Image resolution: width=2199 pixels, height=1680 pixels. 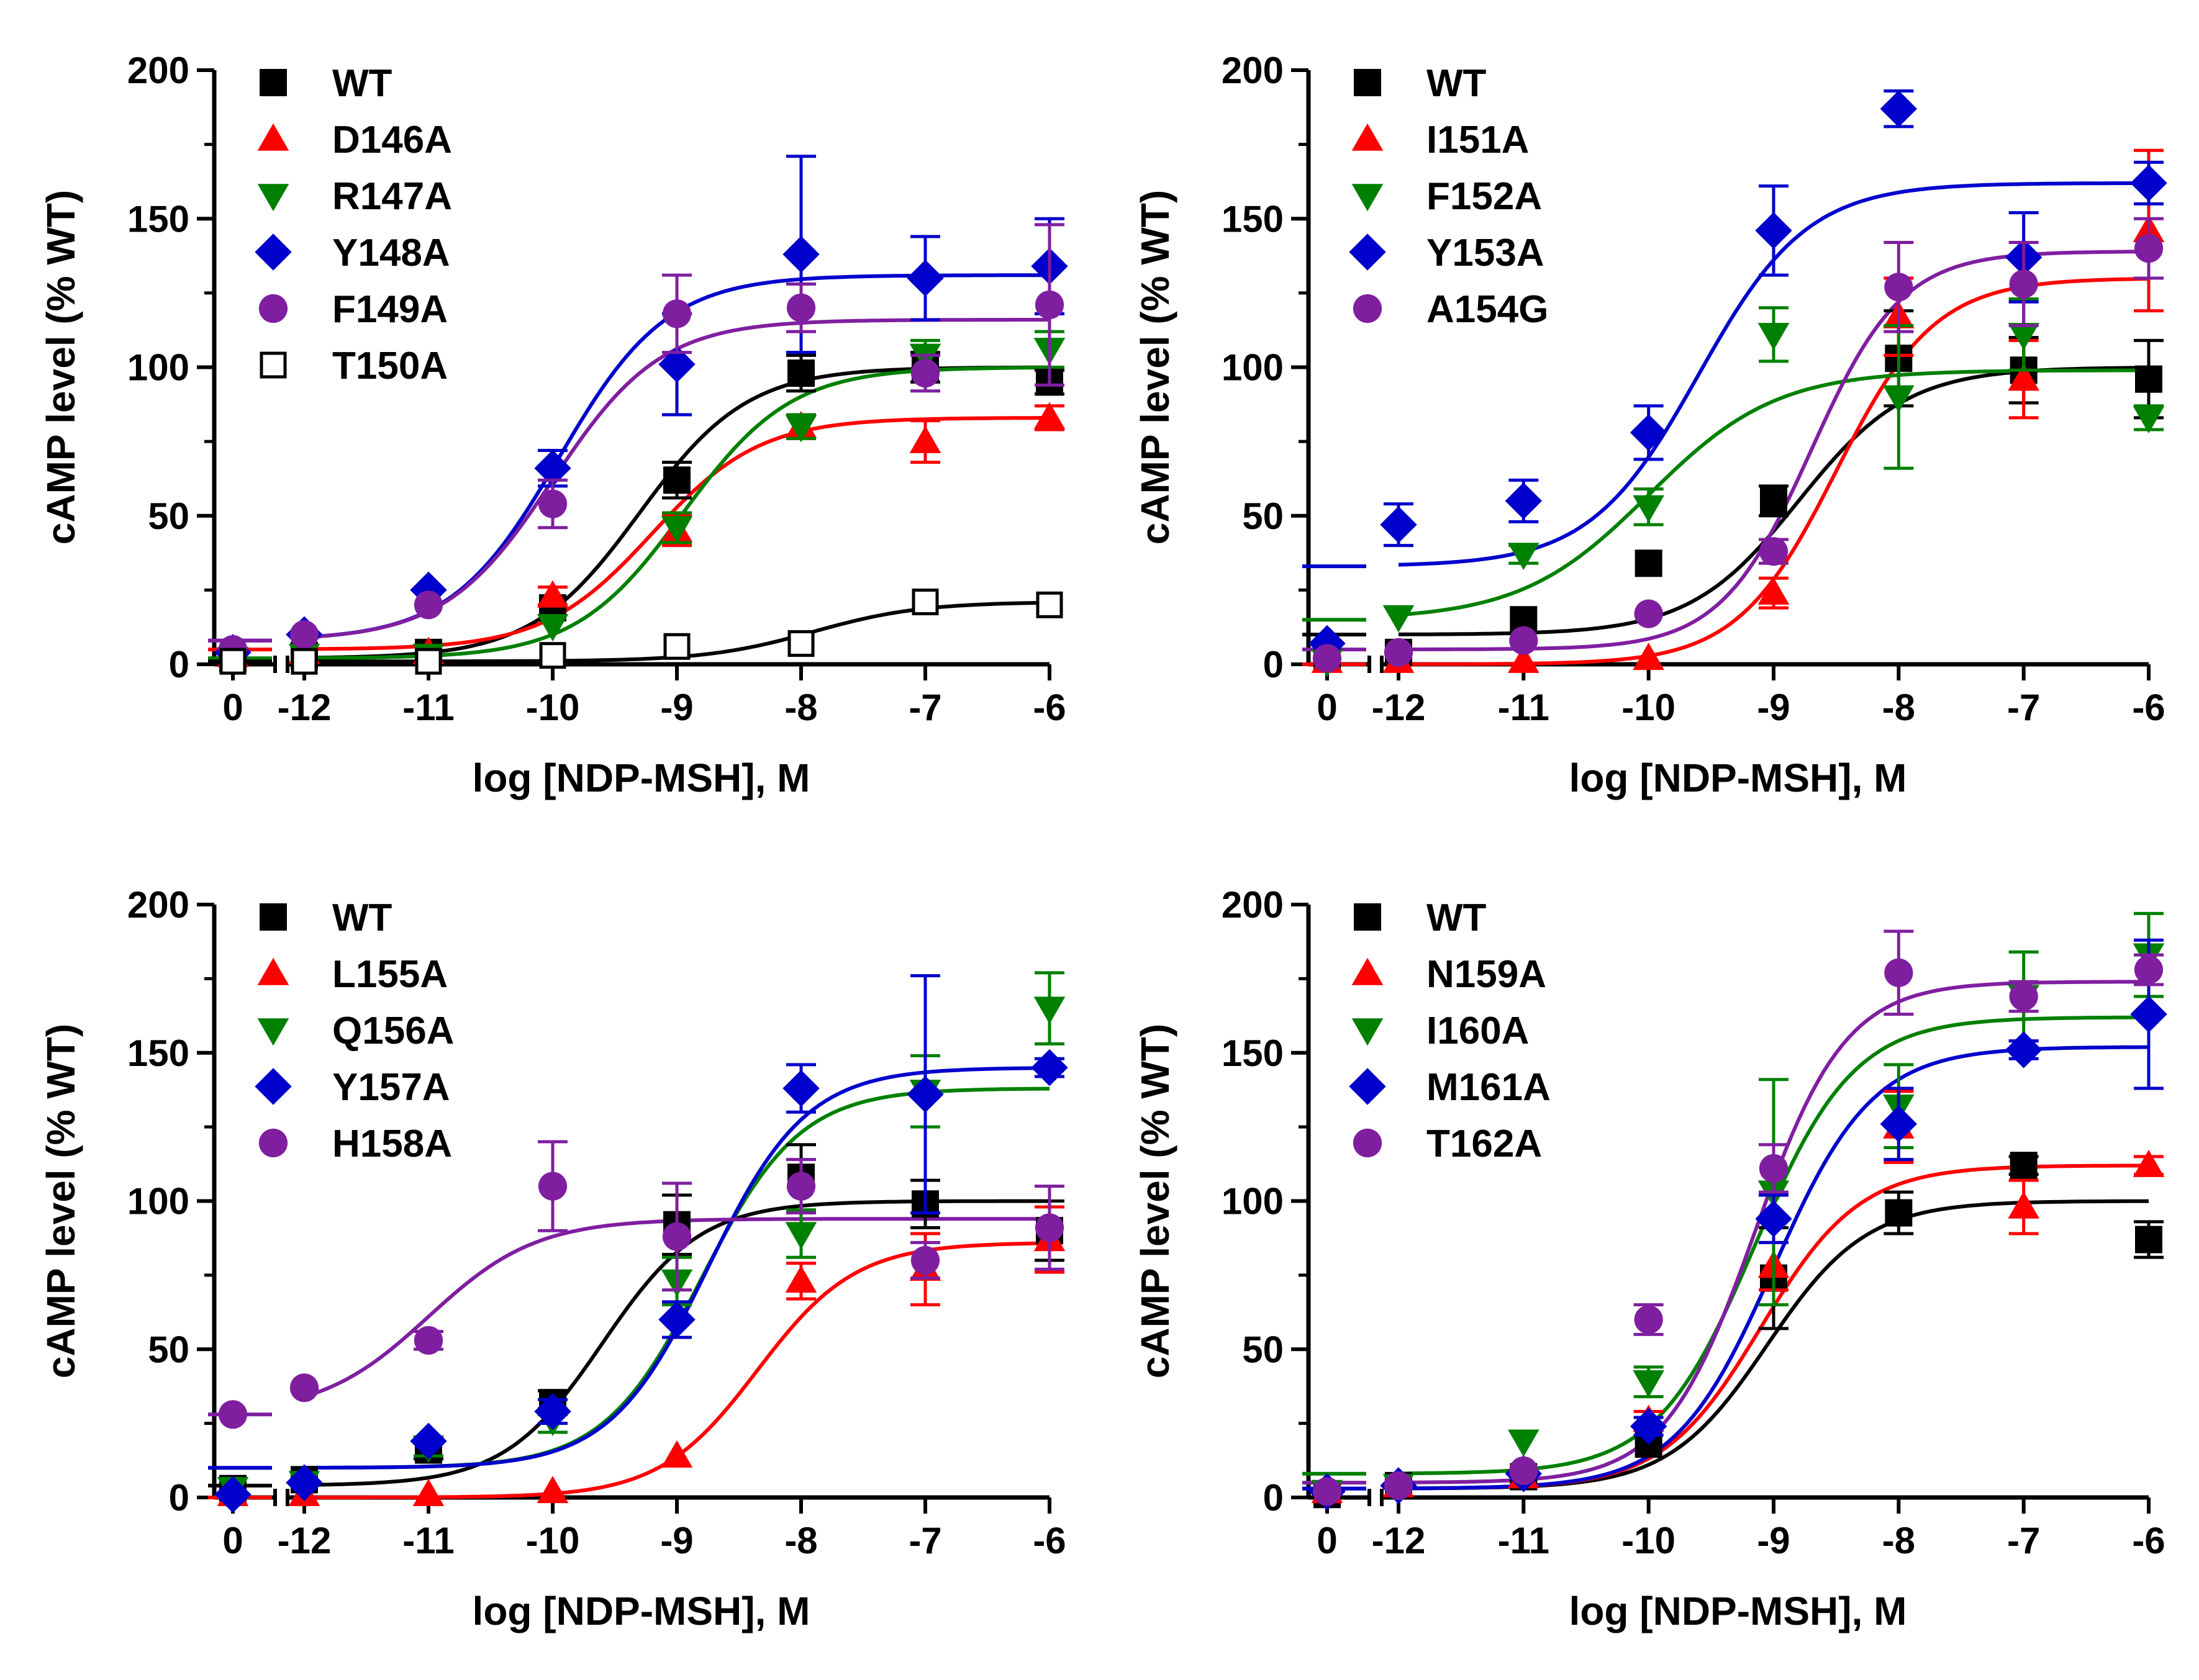 I want to click on legend-marker-I160A, so click(x=1368, y=1032).